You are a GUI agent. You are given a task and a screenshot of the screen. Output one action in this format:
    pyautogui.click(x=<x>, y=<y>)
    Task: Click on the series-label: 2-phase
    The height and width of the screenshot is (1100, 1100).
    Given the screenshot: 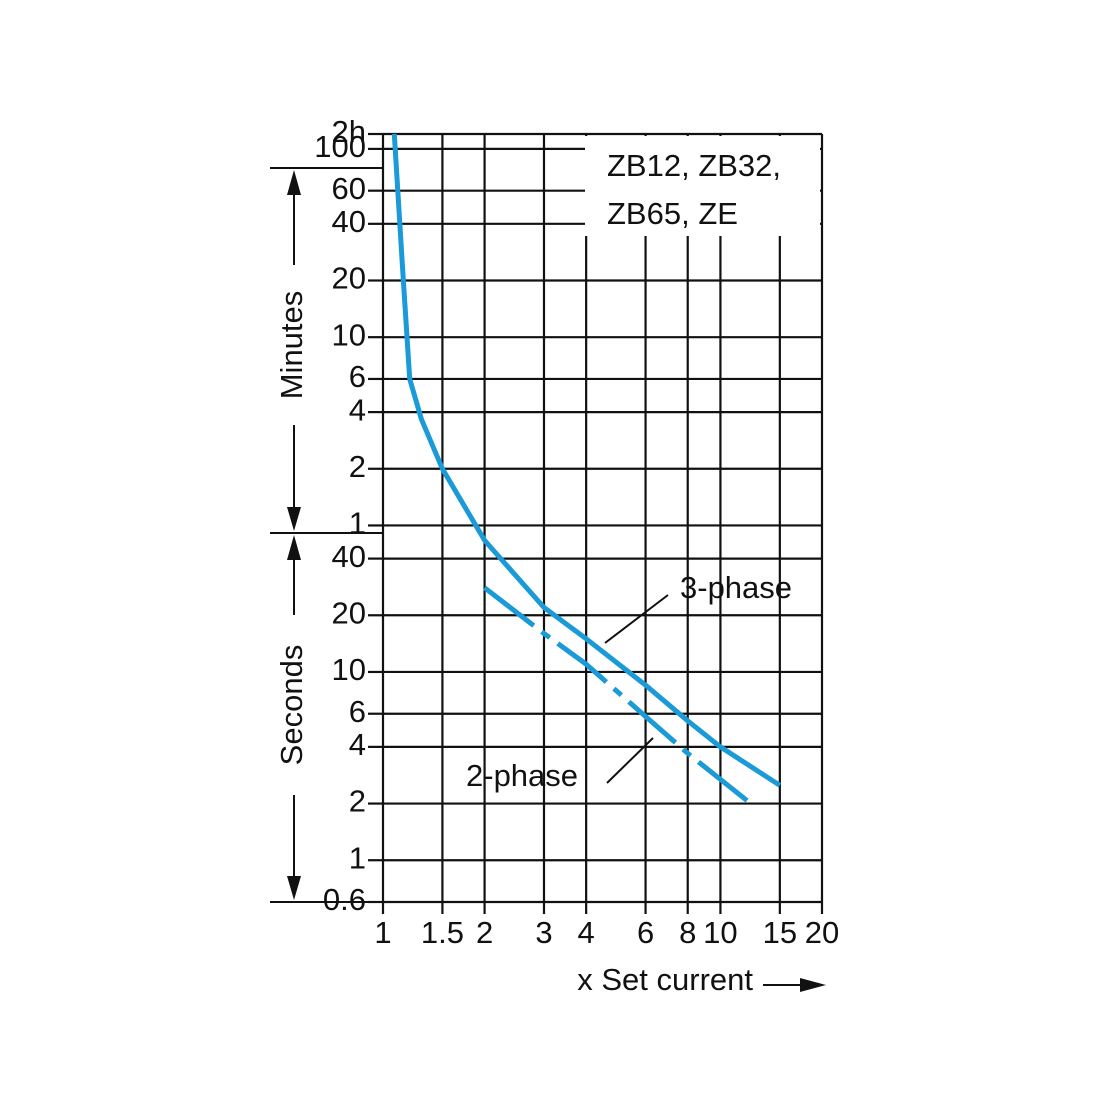 What is the action you would take?
    pyautogui.click(x=522, y=775)
    